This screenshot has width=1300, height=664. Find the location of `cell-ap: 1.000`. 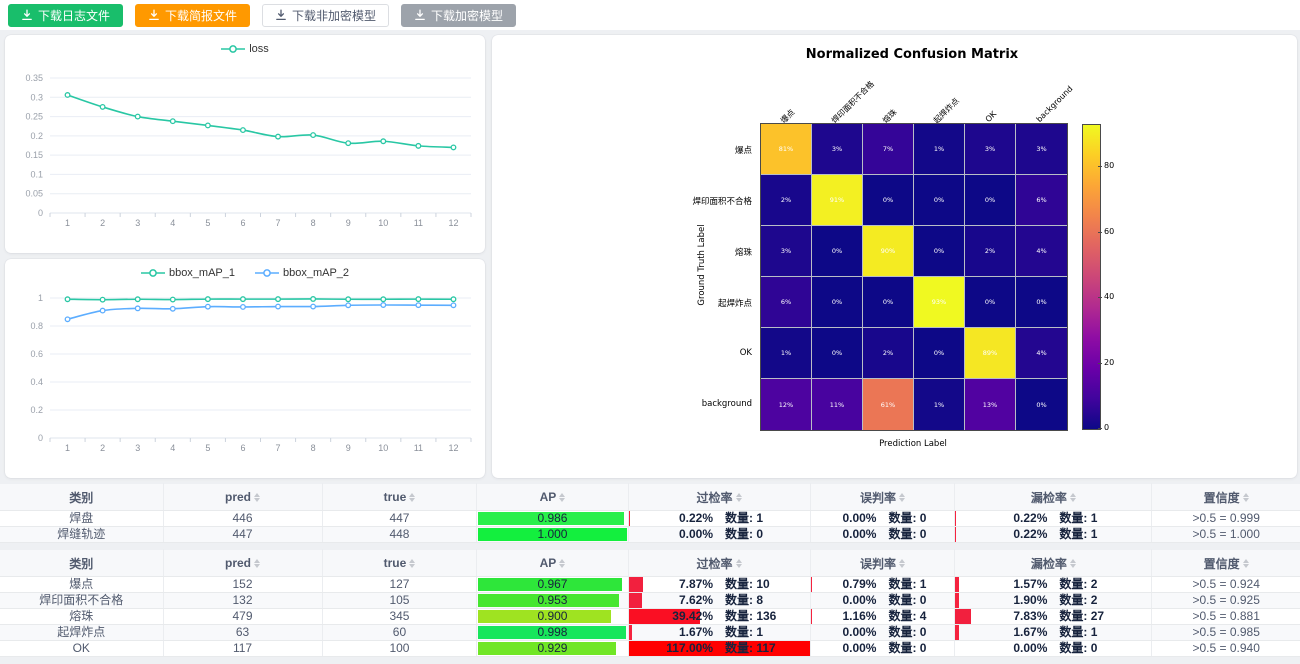

cell-ap: 1.000 is located at coordinates (552, 534).